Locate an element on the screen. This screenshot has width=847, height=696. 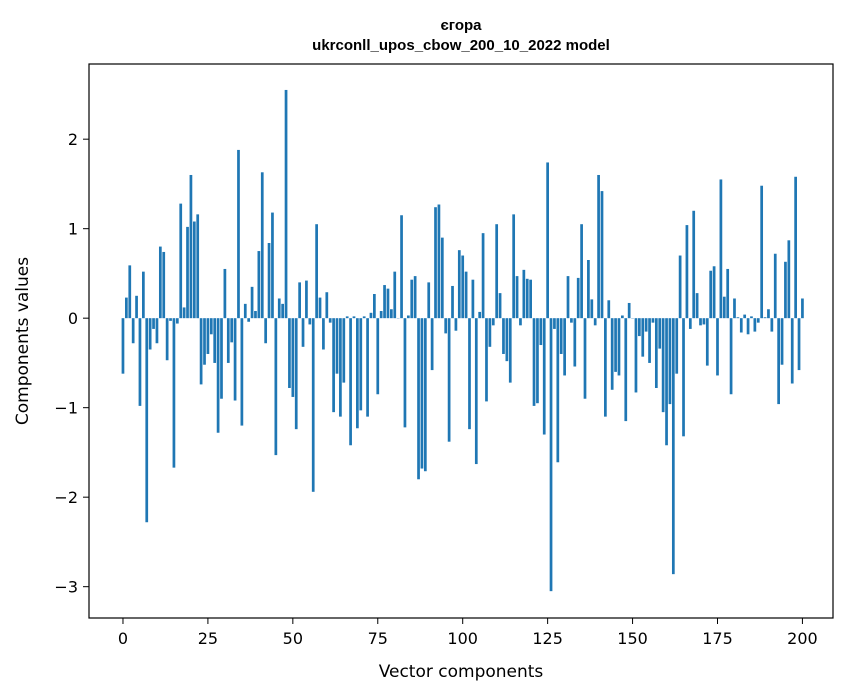
x-tick-label: 50 is located at coordinates (293, 638).